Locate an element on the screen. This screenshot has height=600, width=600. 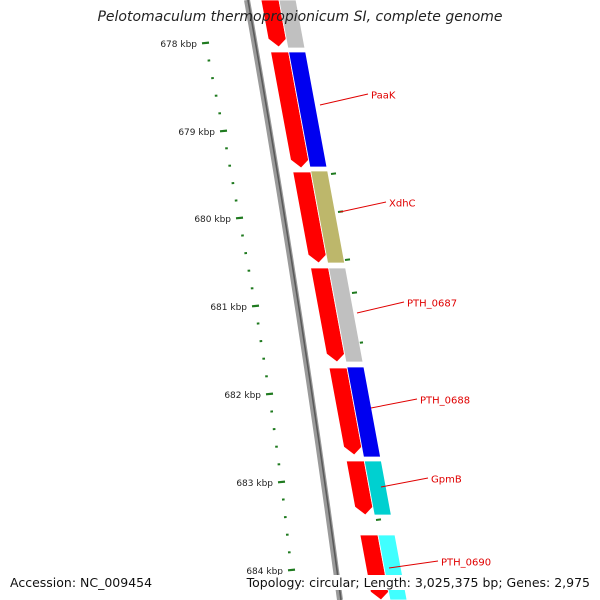
ruler-tick-label: 682 kbp is located at coordinates (242, 396).